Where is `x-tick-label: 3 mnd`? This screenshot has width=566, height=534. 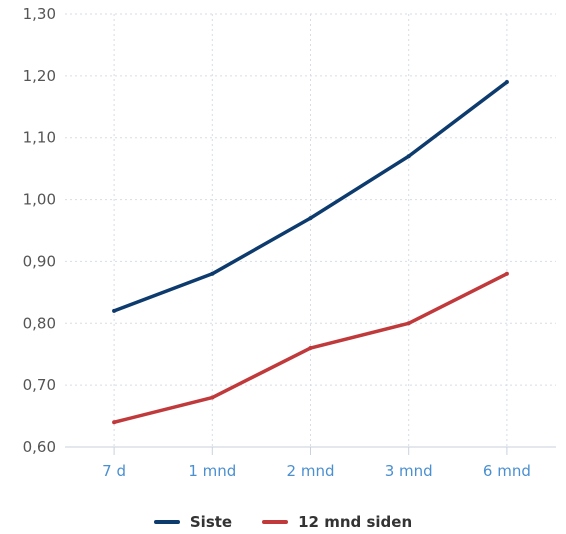 x-tick-label: 3 mnd is located at coordinates (409, 471).